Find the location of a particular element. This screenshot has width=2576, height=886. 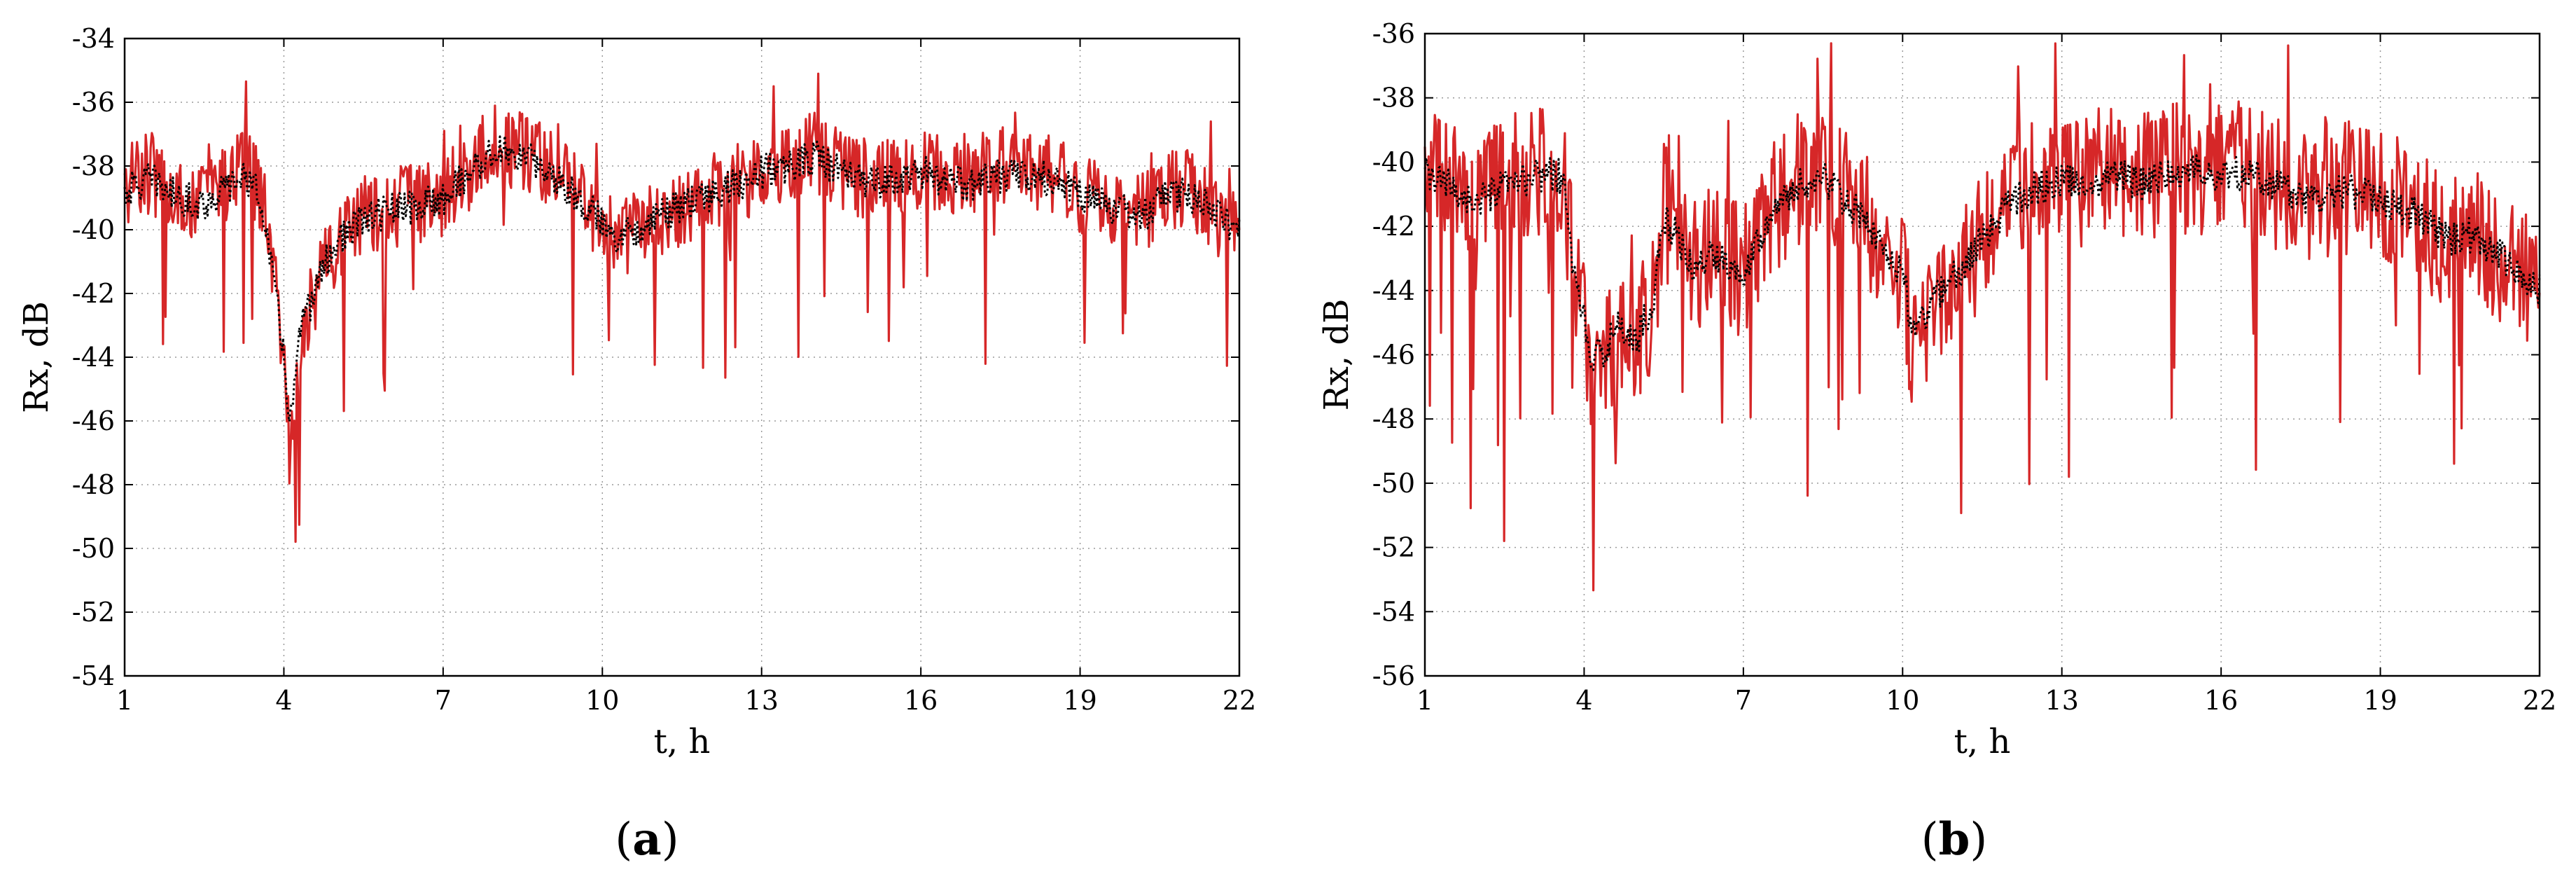

panel-label-a: (a) is located at coordinates (646, 839).